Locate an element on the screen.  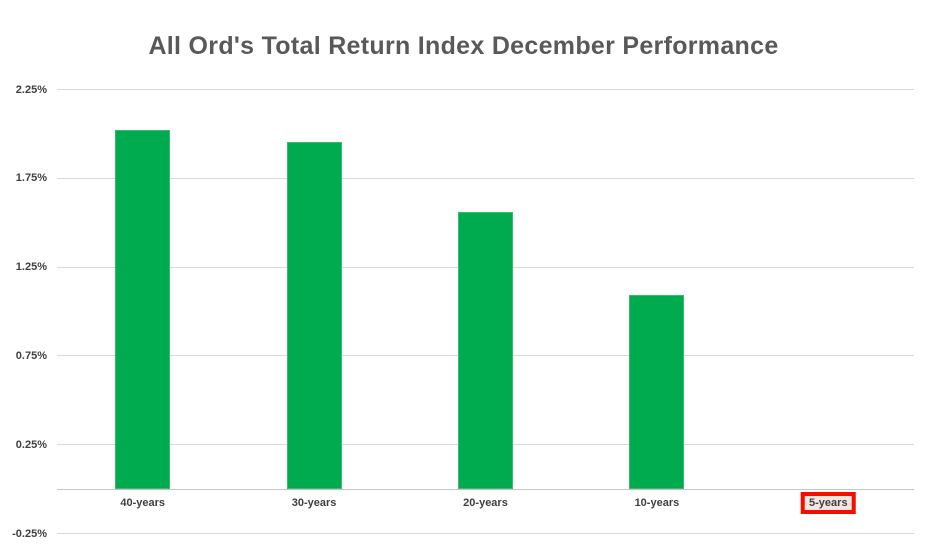
bar-40-years is located at coordinates (143, 309).